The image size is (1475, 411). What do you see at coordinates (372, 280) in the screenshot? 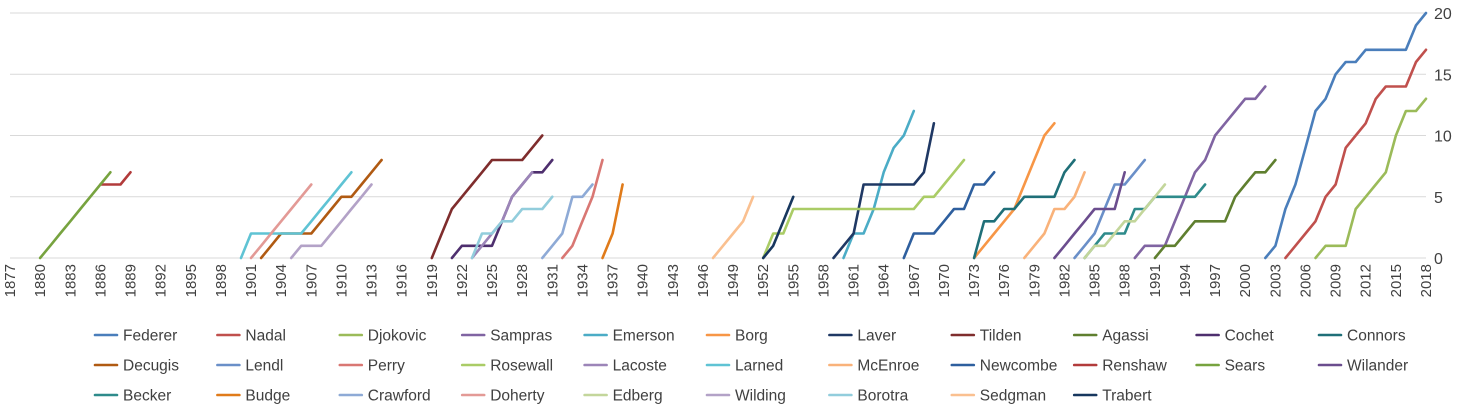
I see `x-tick-label: 1913` at bounding box center [372, 280].